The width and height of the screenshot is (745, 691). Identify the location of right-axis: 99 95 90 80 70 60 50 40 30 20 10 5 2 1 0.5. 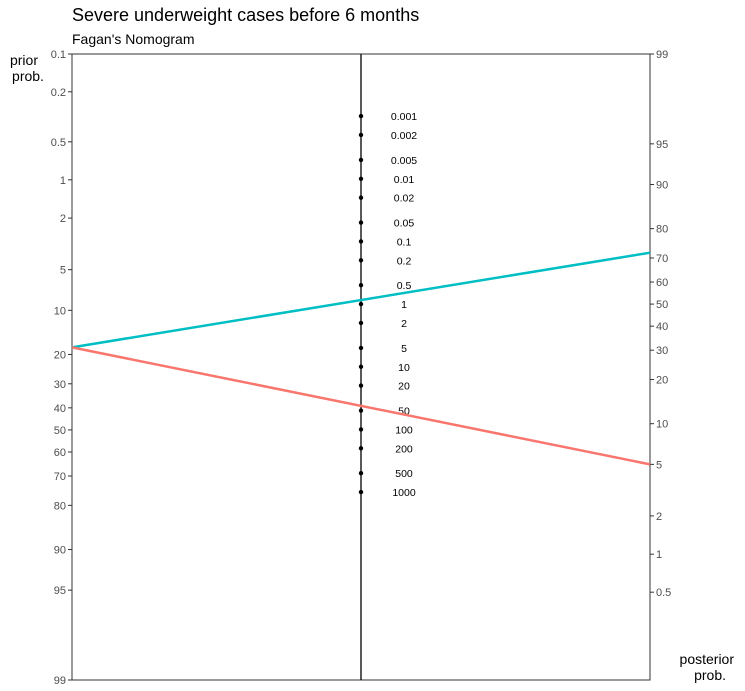
(660, 324).